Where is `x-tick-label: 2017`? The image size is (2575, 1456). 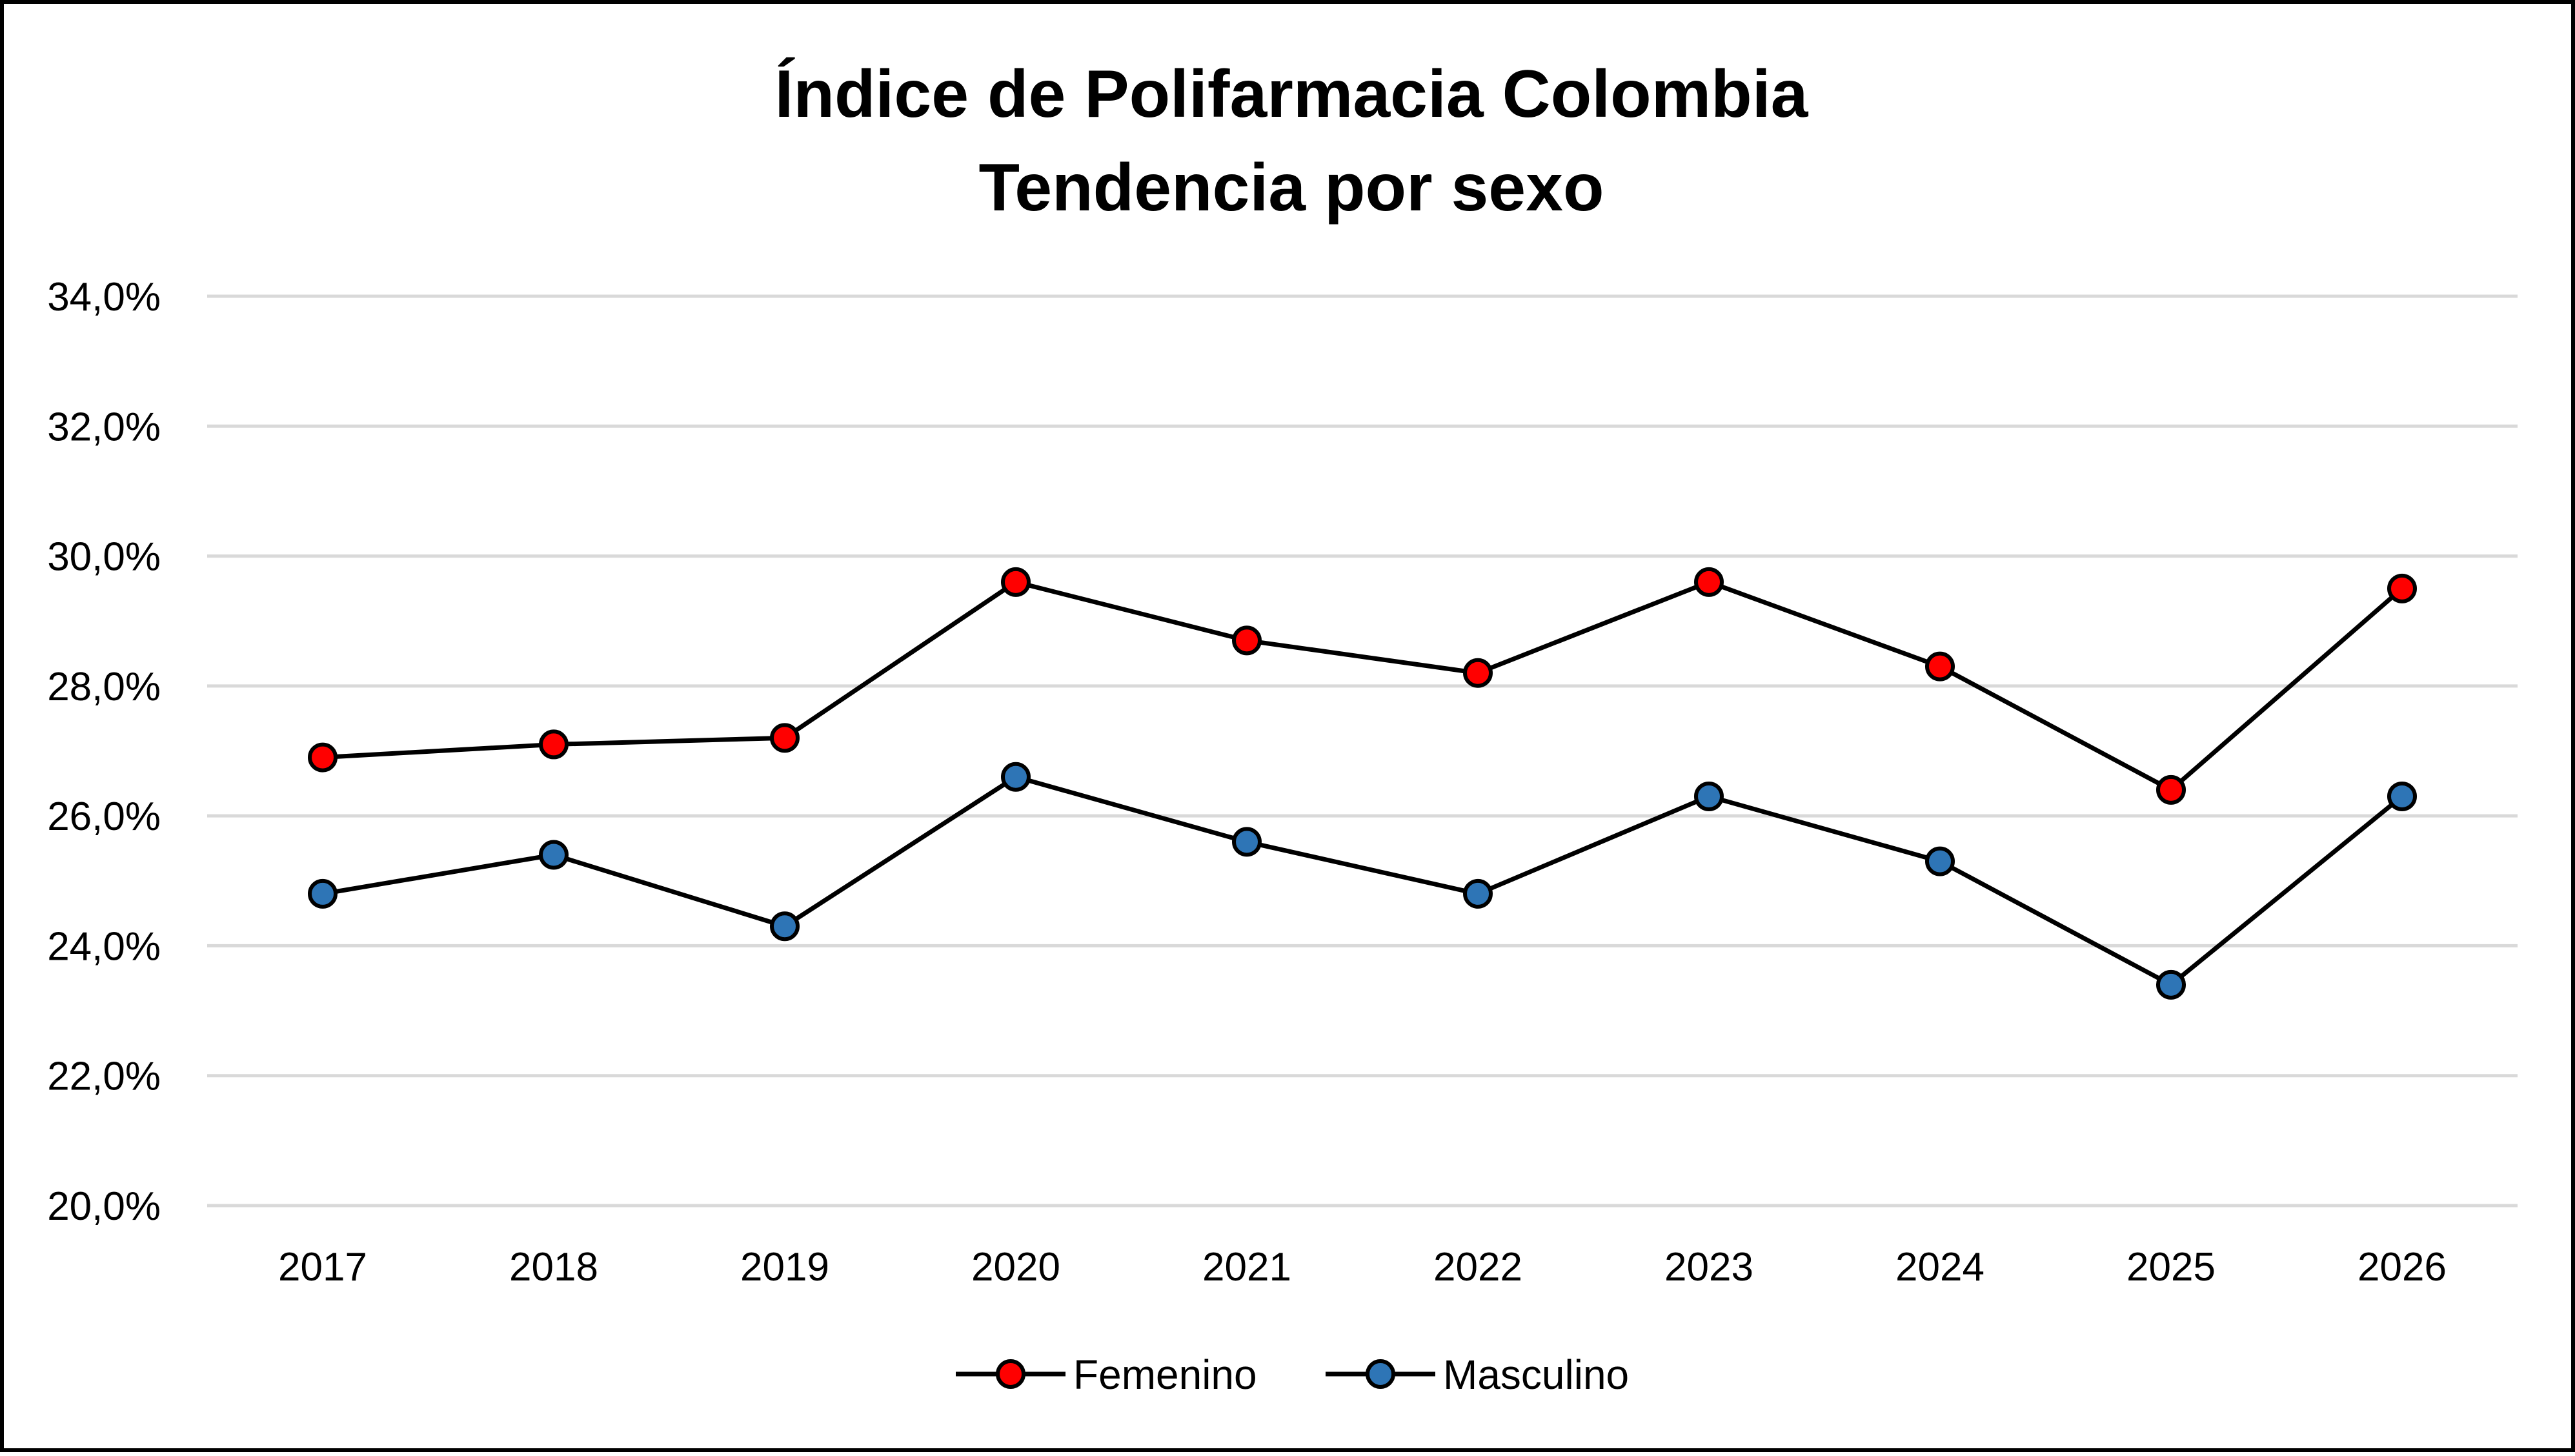 x-tick-label: 2017 is located at coordinates (322, 1267).